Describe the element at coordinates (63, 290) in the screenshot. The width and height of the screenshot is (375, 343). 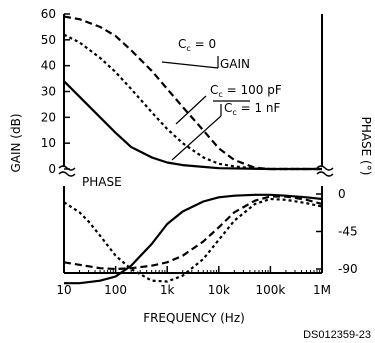
I see `x-tick-label: 10` at that location.